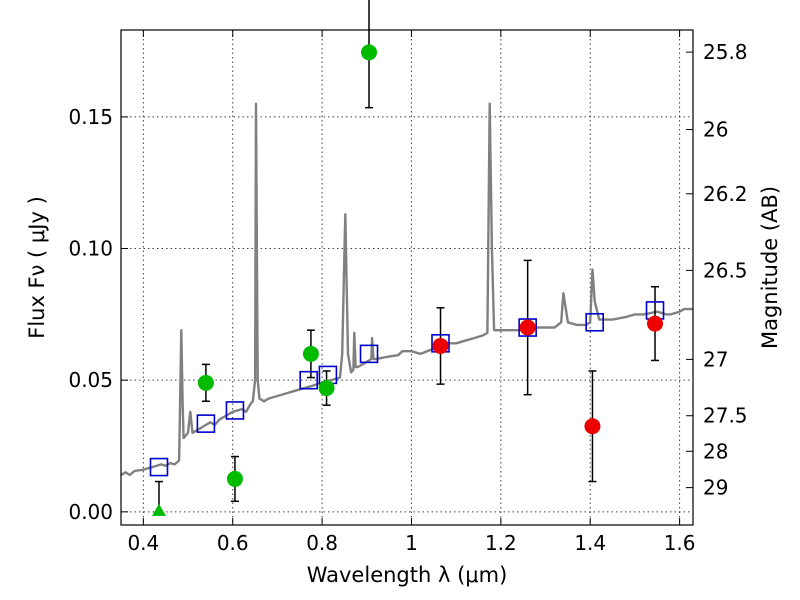 The image size is (800, 600). What do you see at coordinates (590, 543) in the screenshot?
I see `x-tick-label: 1.4` at bounding box center [590, 543].